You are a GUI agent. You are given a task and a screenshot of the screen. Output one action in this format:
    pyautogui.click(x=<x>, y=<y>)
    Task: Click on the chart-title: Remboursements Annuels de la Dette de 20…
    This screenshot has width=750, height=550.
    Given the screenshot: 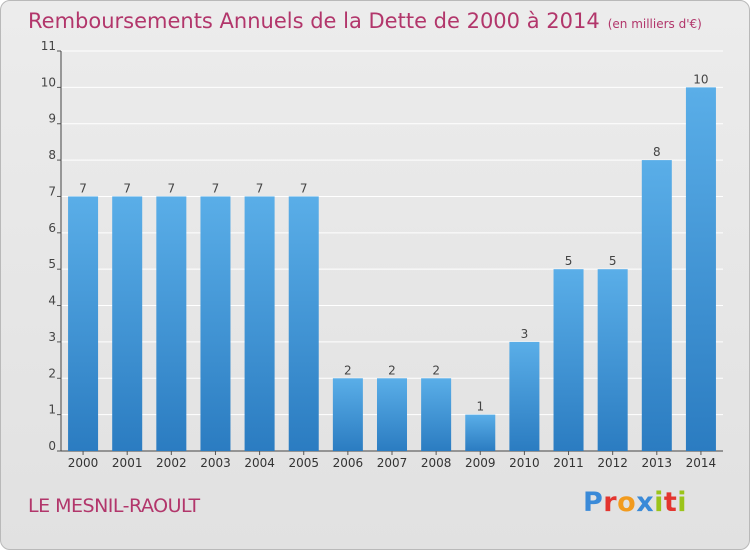 What is the action you would take?
    pyautogui.click(x=365, y=21)
    